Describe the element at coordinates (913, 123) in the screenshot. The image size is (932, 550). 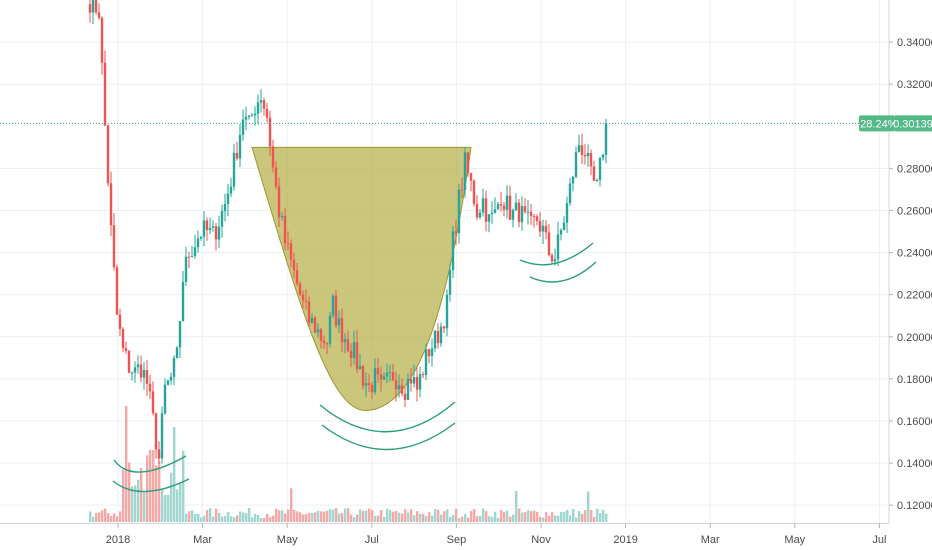
I see `current-price-badge` at that location.